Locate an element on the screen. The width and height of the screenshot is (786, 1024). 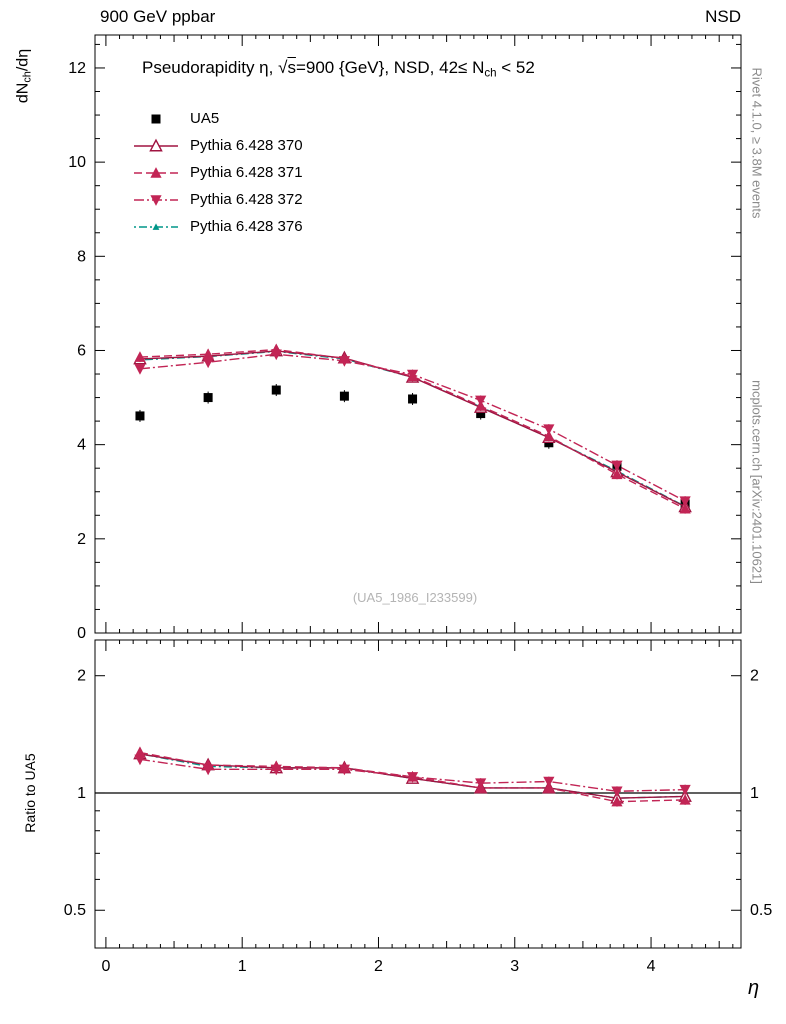
legend-label: Pythia 6.428 376 is located at coordinates (246, 226).